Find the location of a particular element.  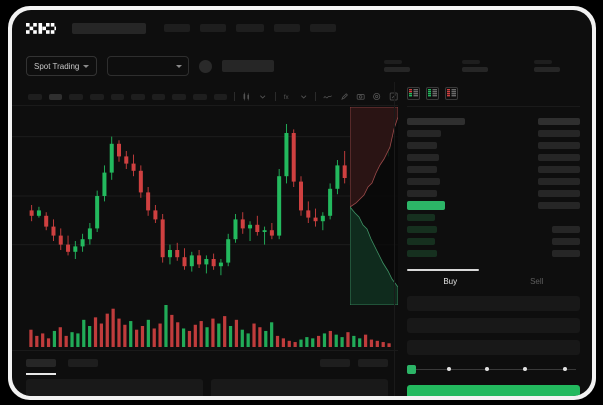

line-style-icon is located at coordinates (328, 96).